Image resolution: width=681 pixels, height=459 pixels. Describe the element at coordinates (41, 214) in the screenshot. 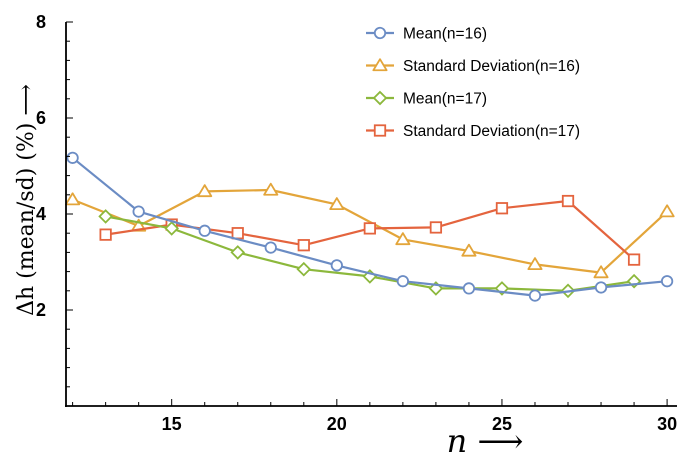

I see `y-tick-label: 4` at that location.